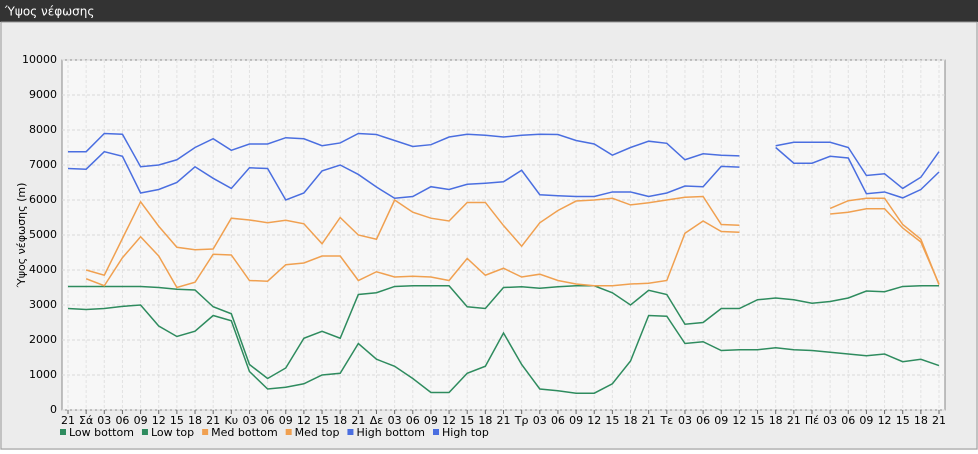 This screenshot has height=454, width=978. Describe the element at coordinates (172, 432) in the screenshot. I see `legend-label: Low top` at that location.